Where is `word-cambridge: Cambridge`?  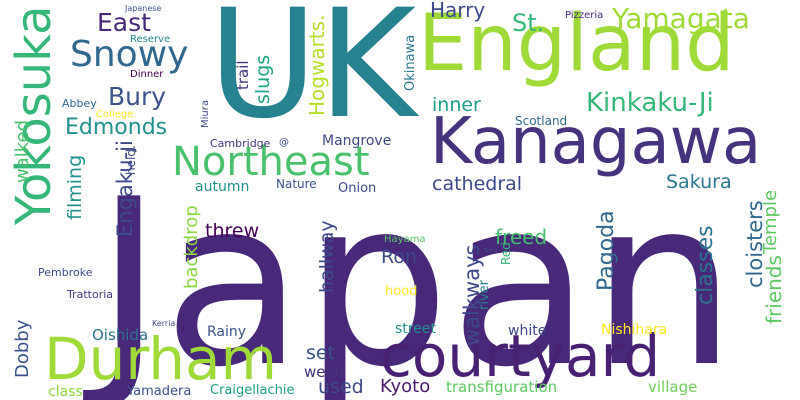
word-cambridge: Cambridge is located at coordinates (240, 143).